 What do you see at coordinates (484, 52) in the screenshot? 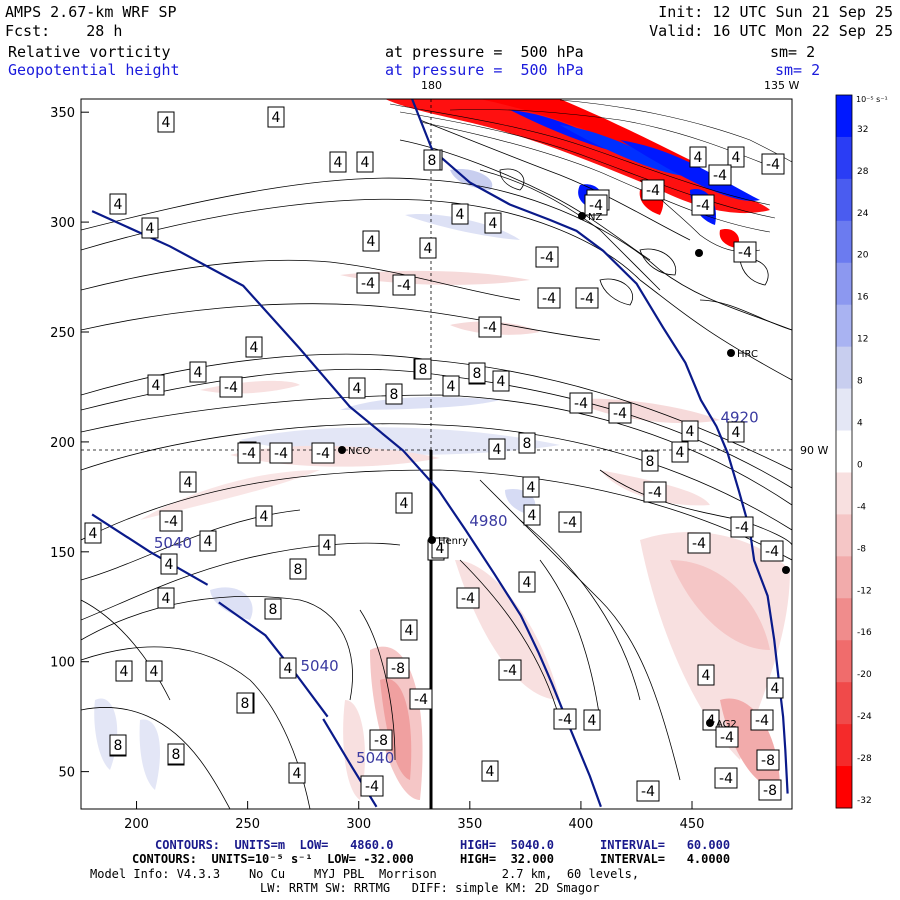
I see `field1-level: at pressure = 500 hPa` at bounding box center [484, 52].